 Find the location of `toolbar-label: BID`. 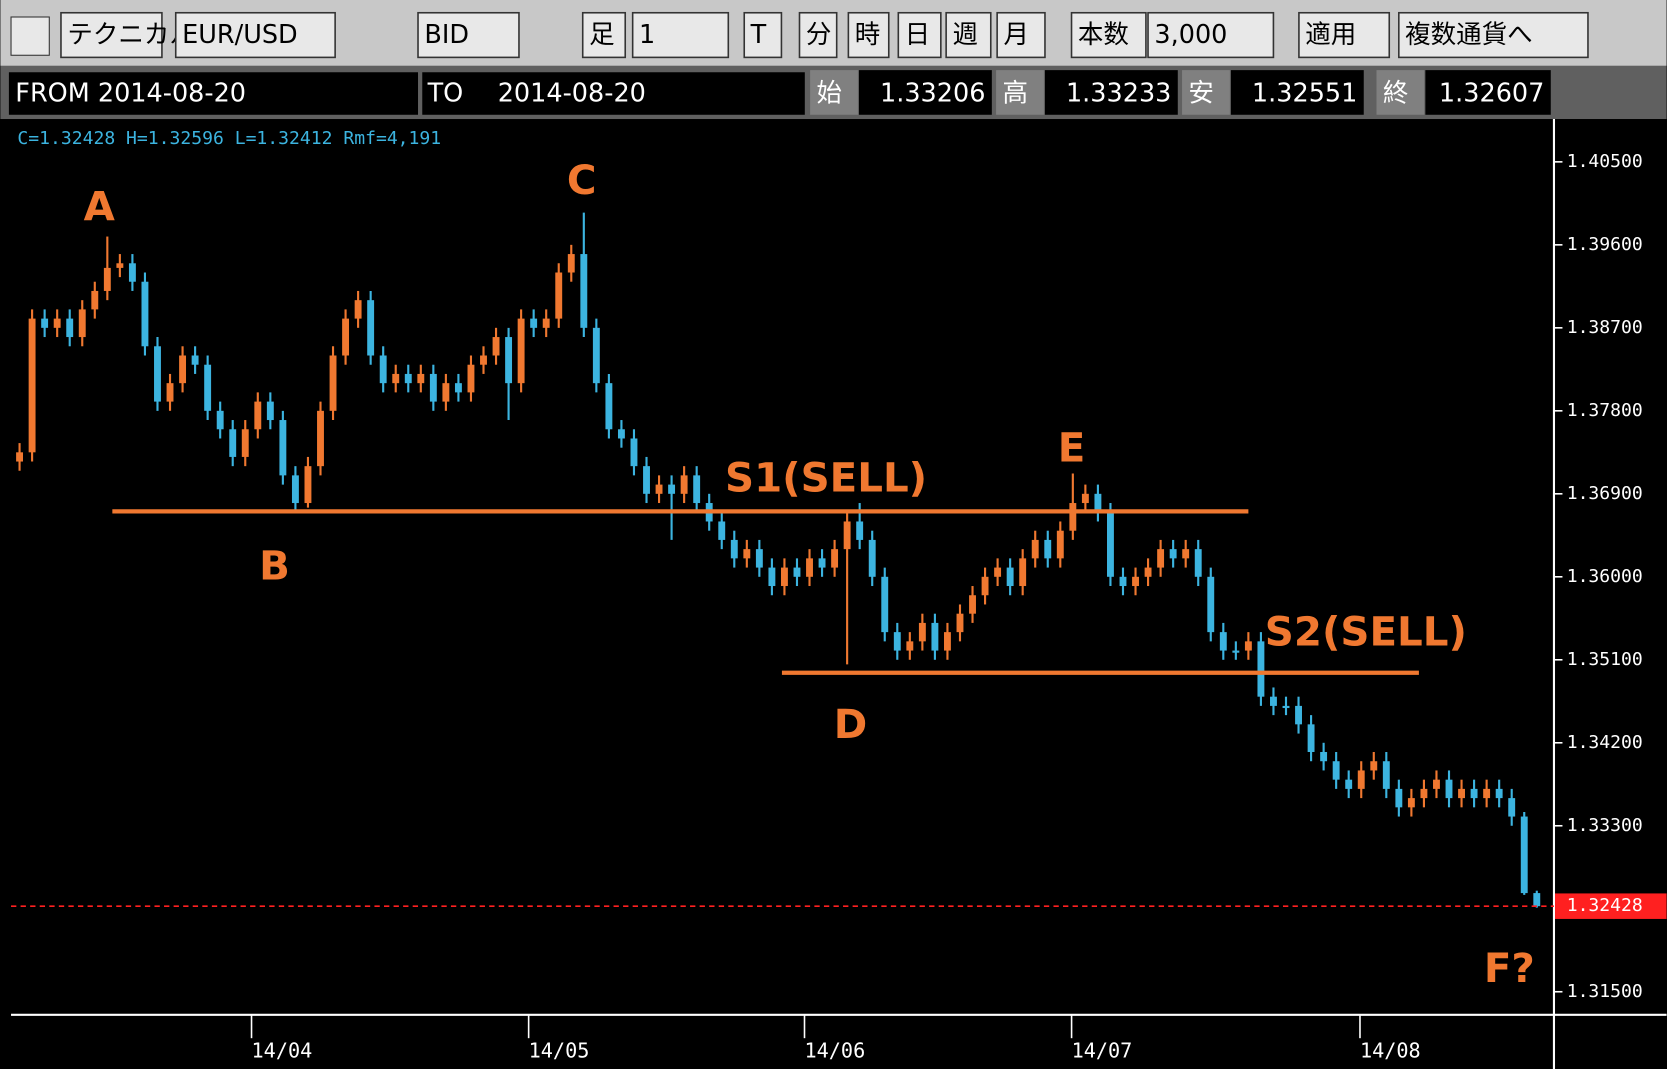

toolbar-label: BID is located at coordinates (446, 35).